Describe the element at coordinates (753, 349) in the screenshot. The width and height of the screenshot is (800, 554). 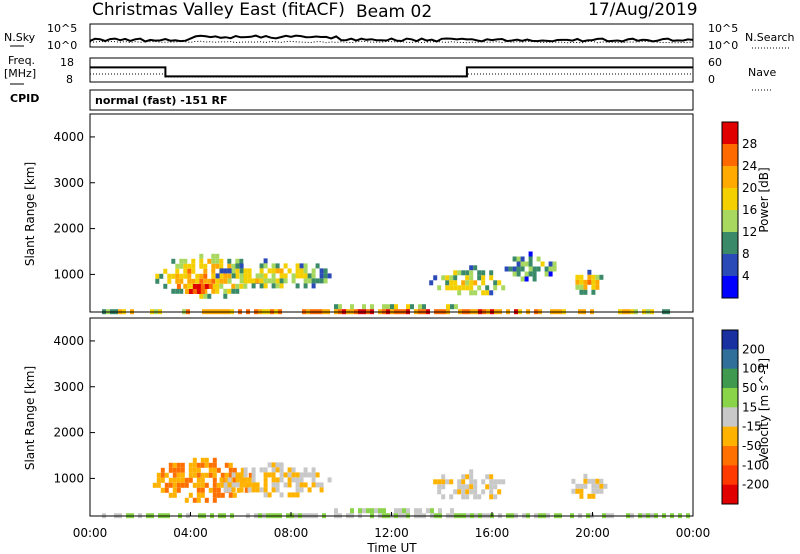
I see `colorbar-tick: 200` at that location.